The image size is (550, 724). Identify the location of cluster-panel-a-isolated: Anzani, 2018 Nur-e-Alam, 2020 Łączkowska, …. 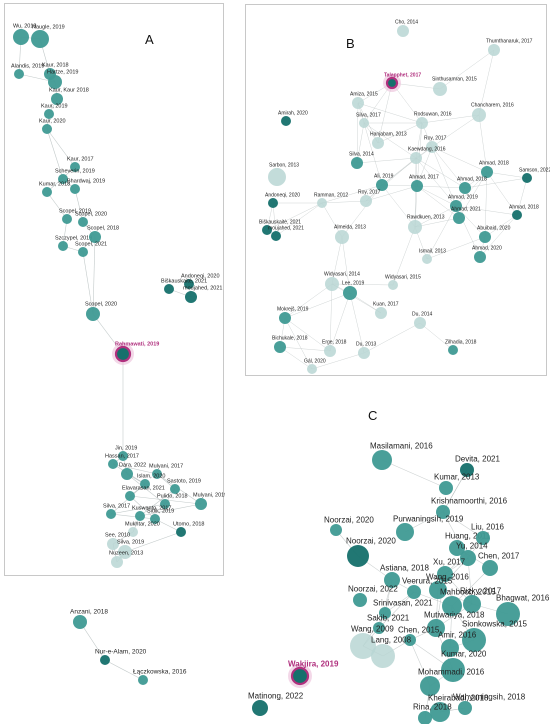
(113, 650).